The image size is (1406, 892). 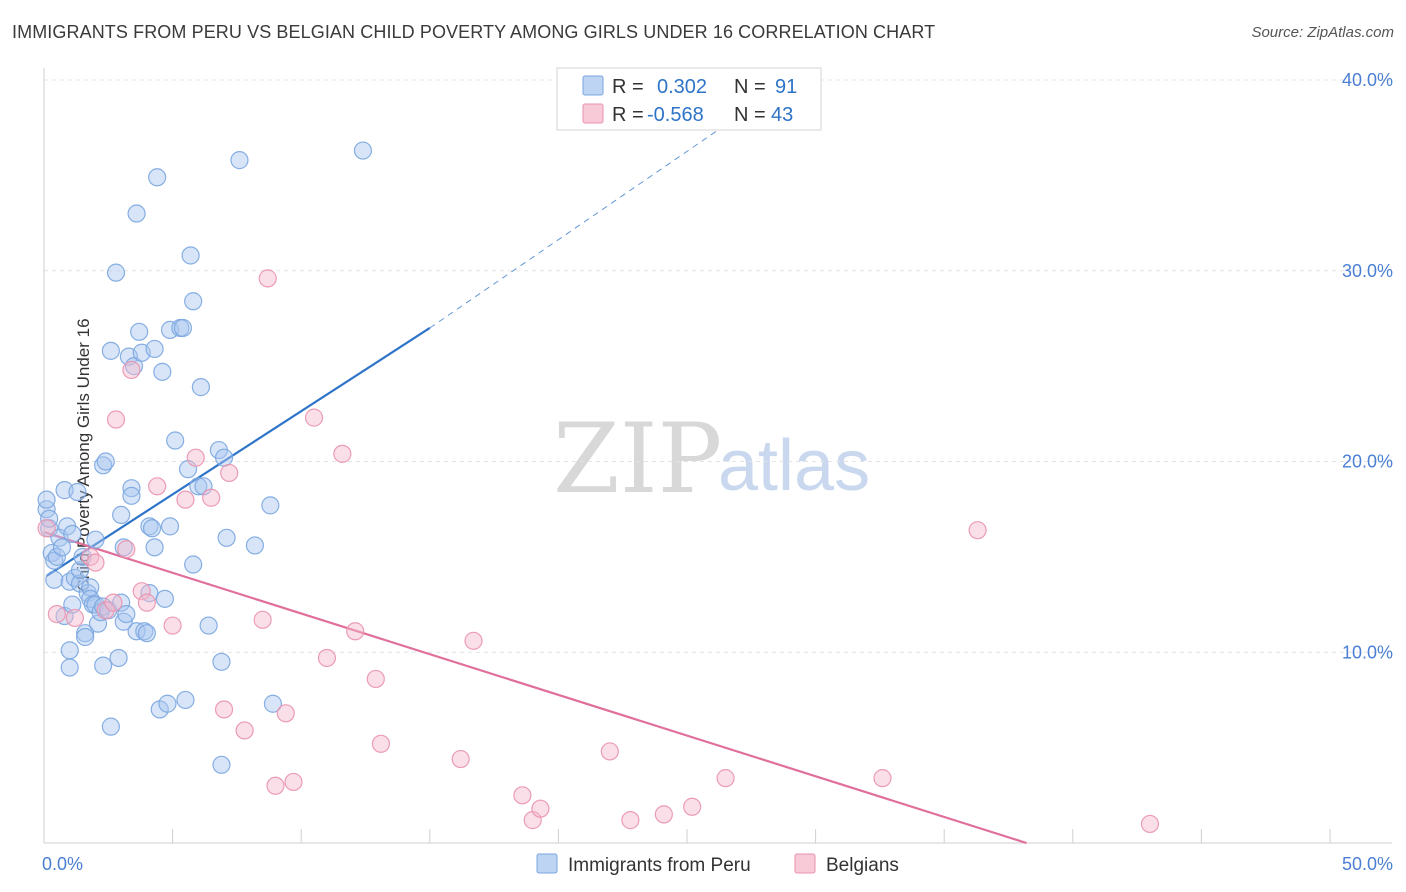 What do you see at coordinates (628, 87) in the screenshot?
I see `legend-r-label-peru: R =` at bounding box center [628, 87].